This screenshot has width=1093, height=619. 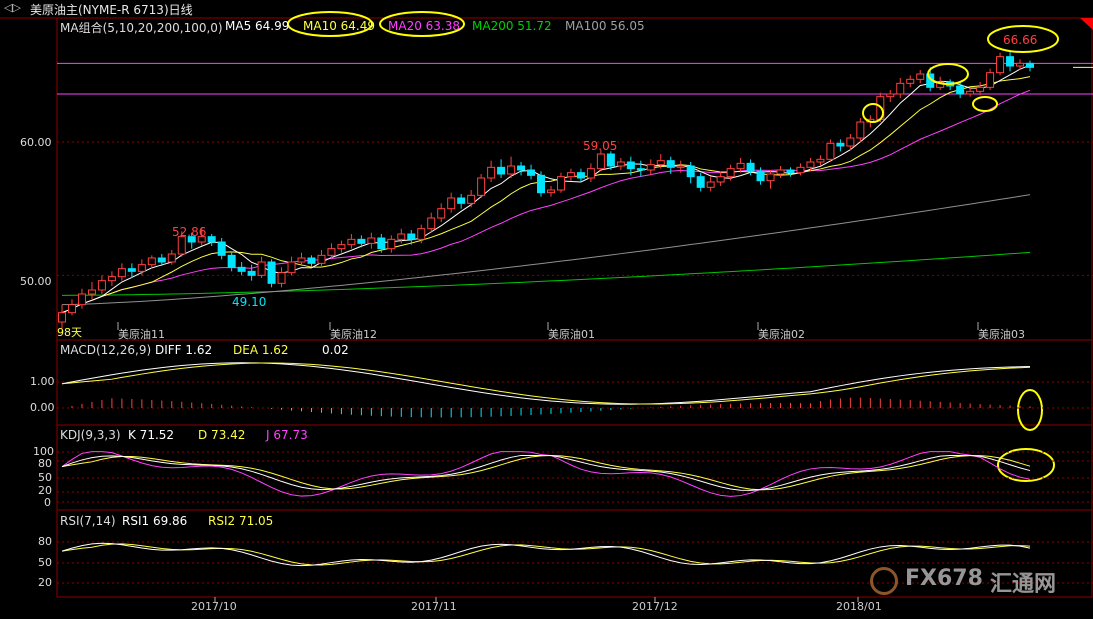 I want to click on rsi1-value: RSI1 69.86, so click(x=155, y=521).